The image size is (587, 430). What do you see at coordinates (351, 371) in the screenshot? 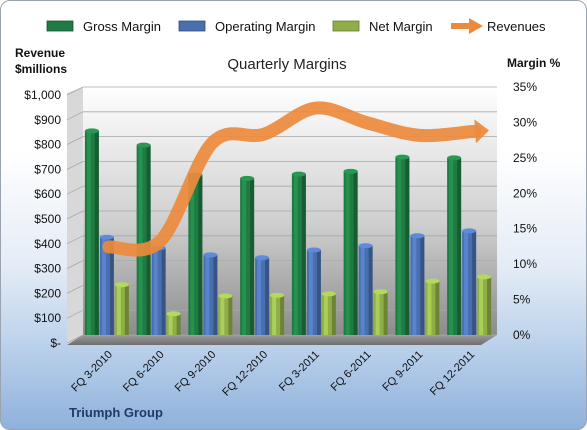
I see `x-tick-label: FQ 6-2011` at bounding box center [351, 371].